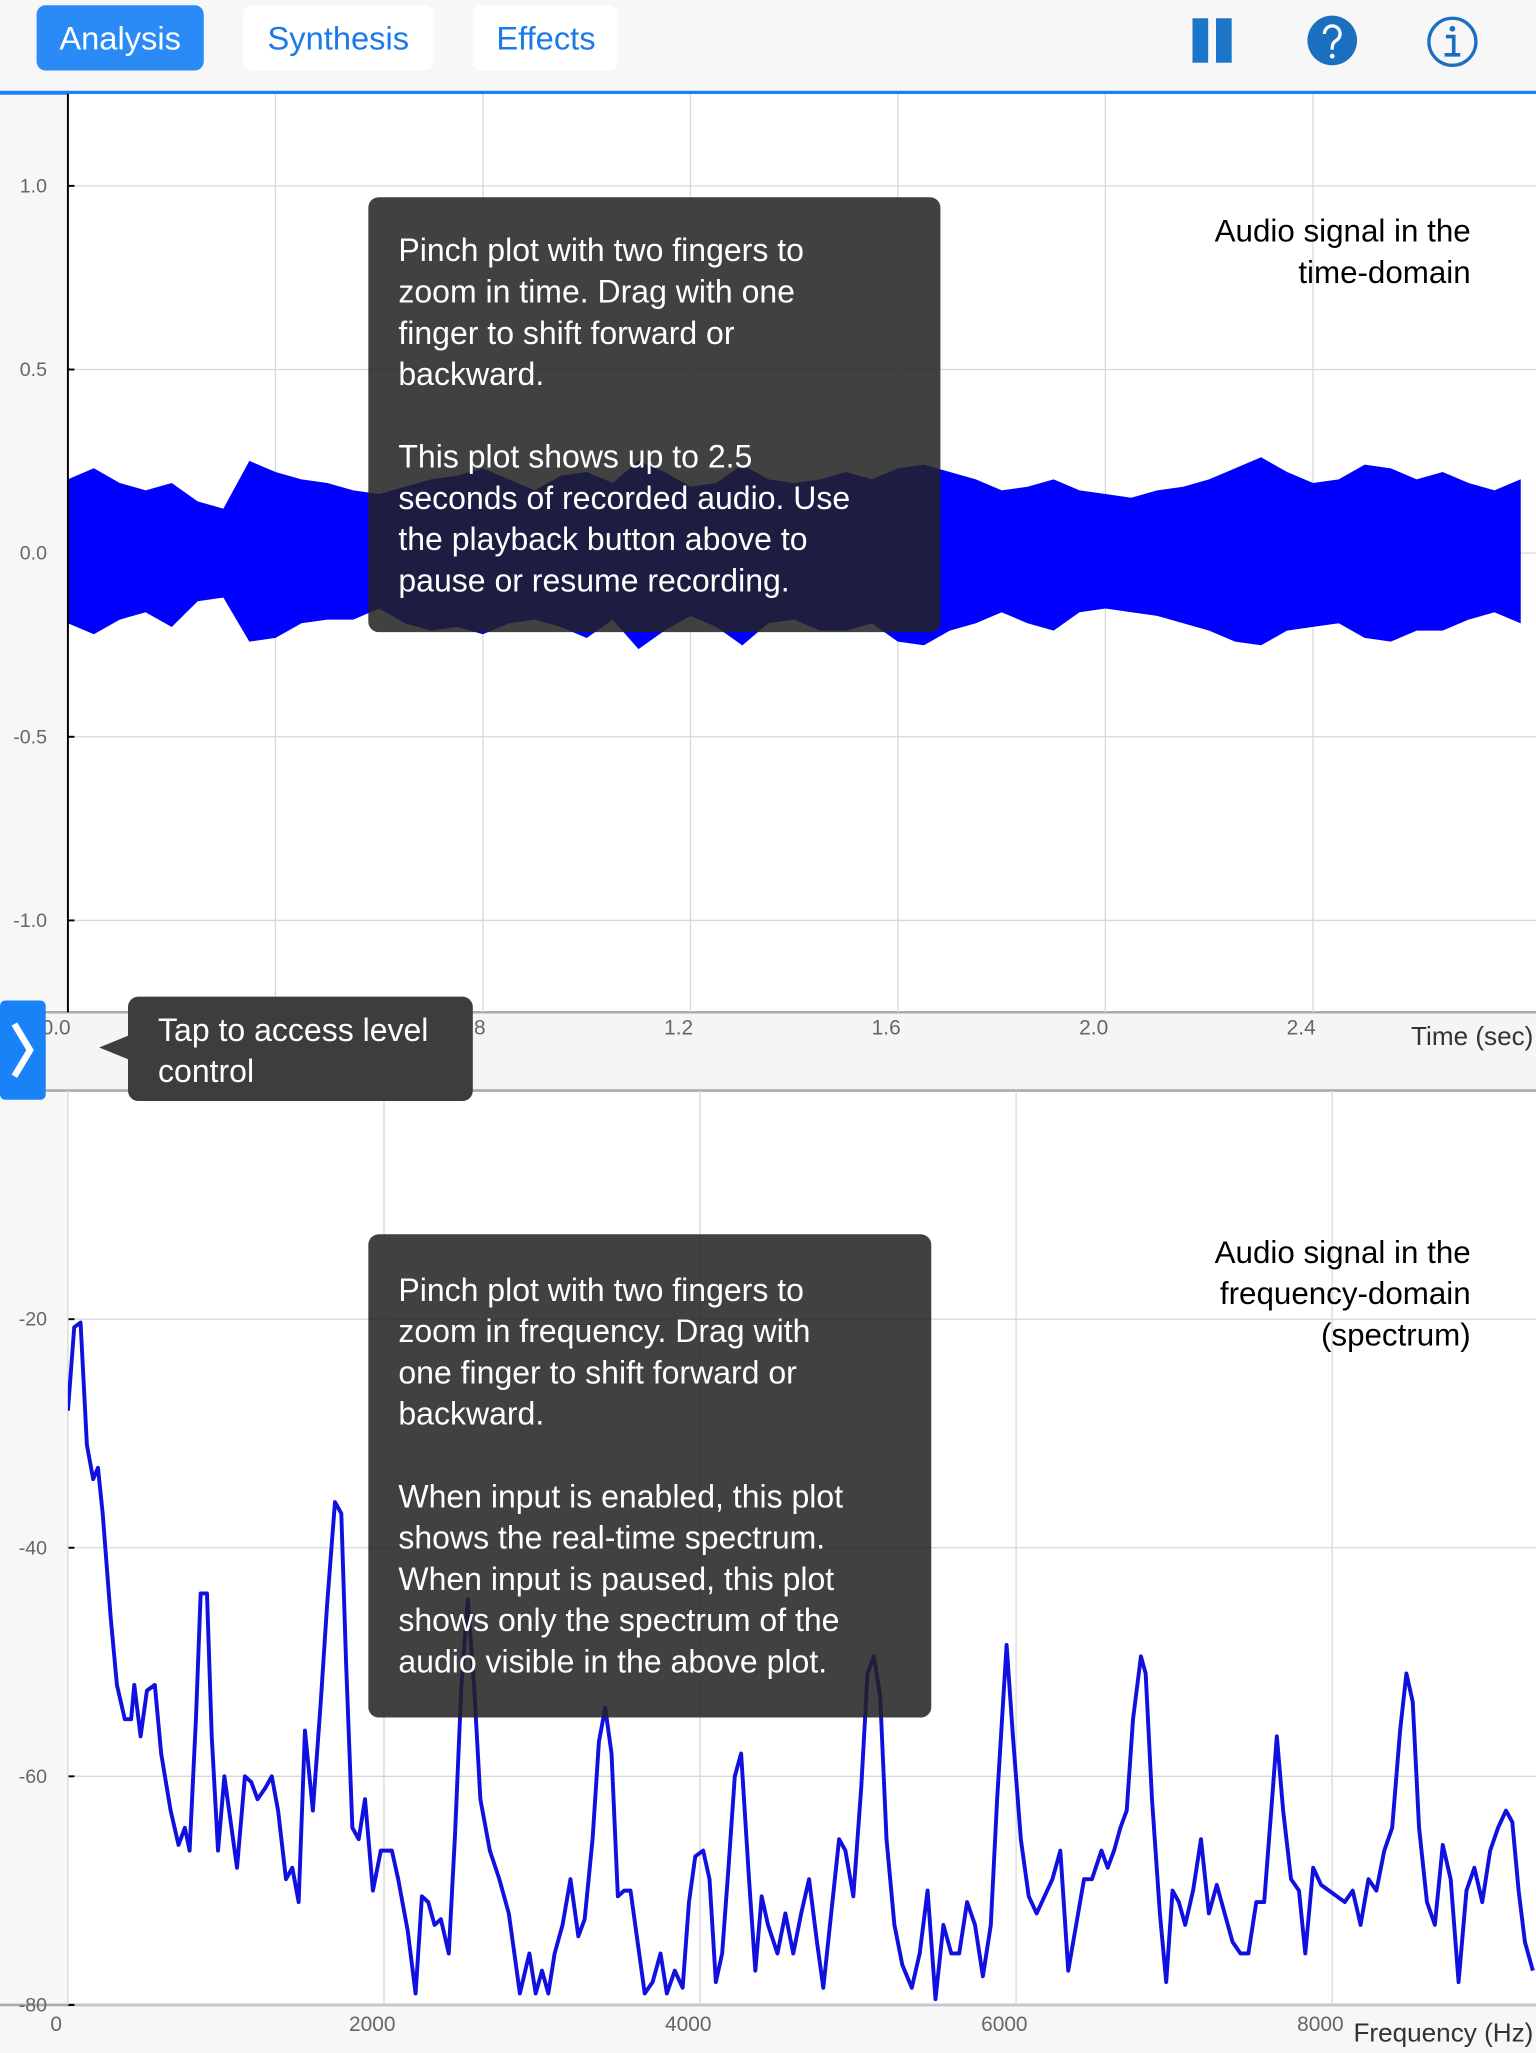 Image resolution: width=1536 pixels, height=2053 pixels. Describe the element at coordinates (30, 921) in the screenshot. I see `y-tick-label: -1.0` at that location.